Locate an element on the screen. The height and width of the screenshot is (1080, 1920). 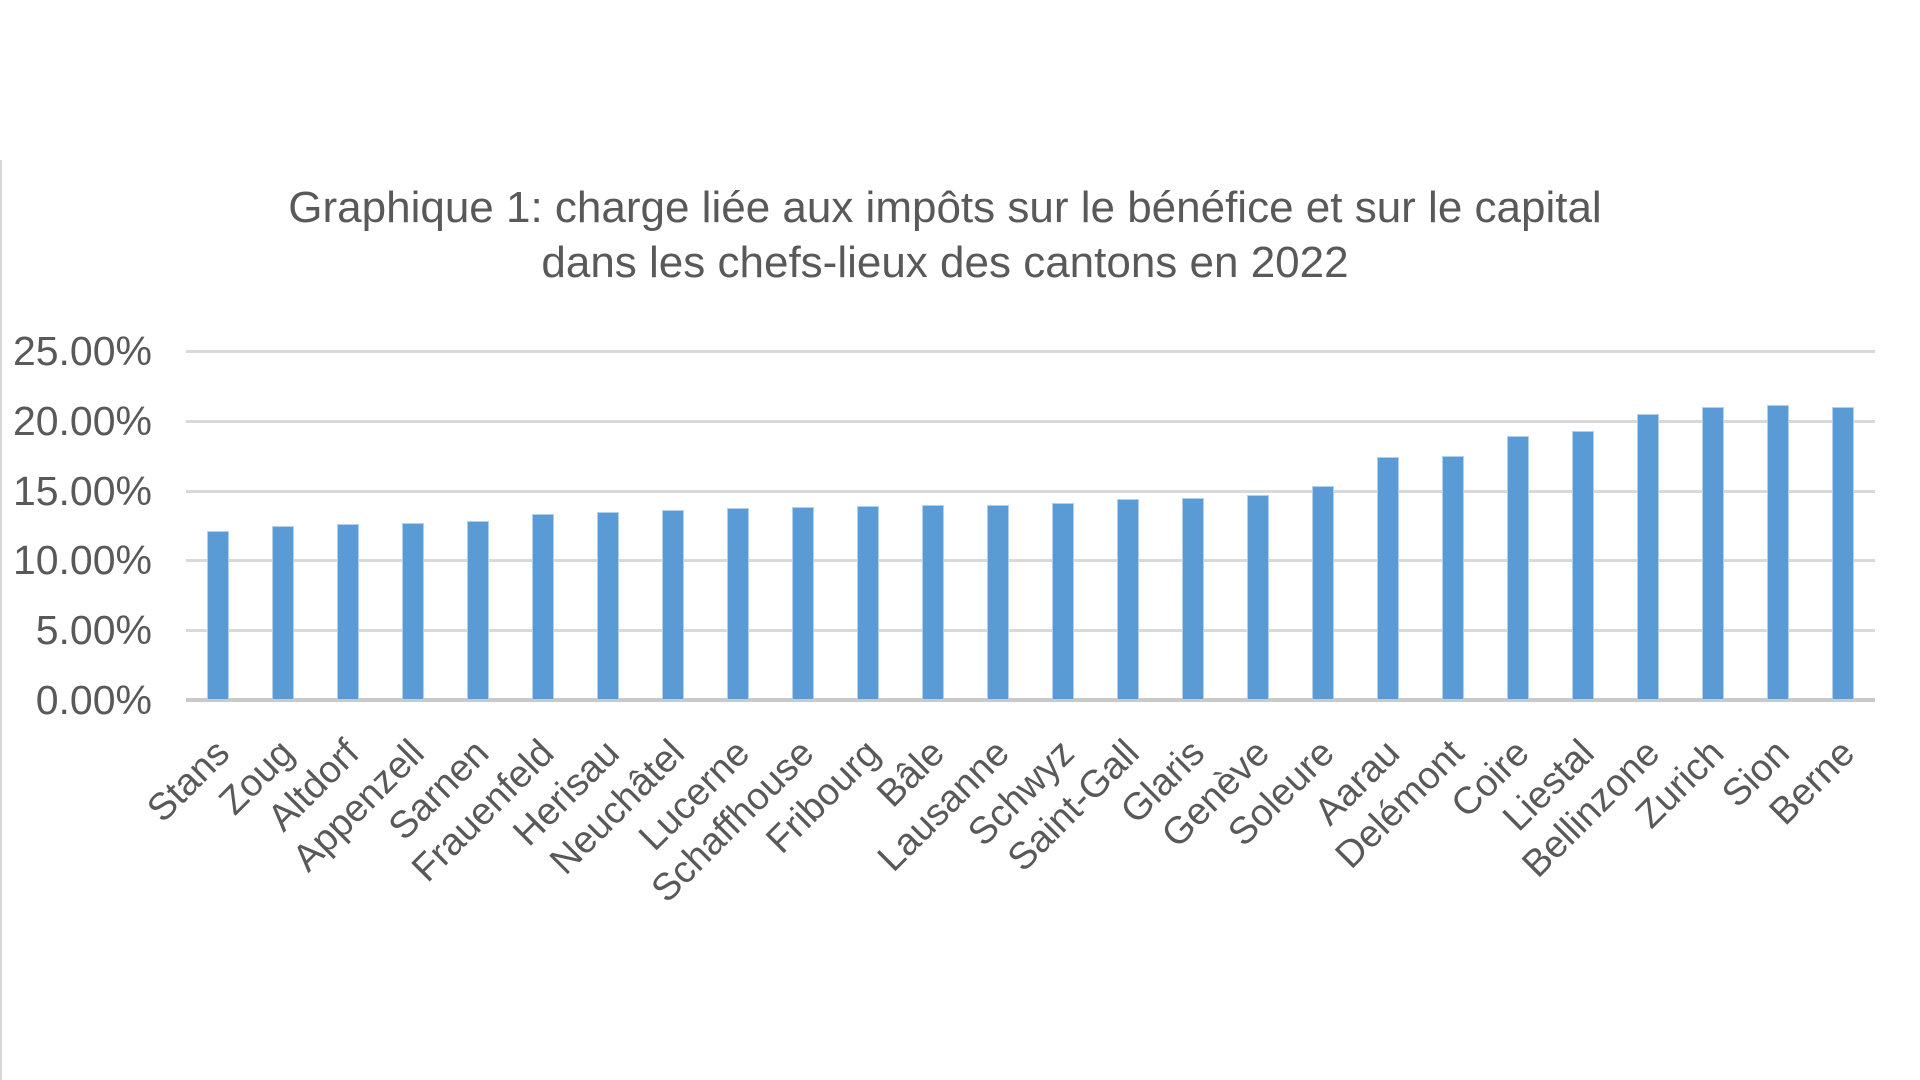
y-axis-tick-label: 5.00% is located at coordinates (93, 630).